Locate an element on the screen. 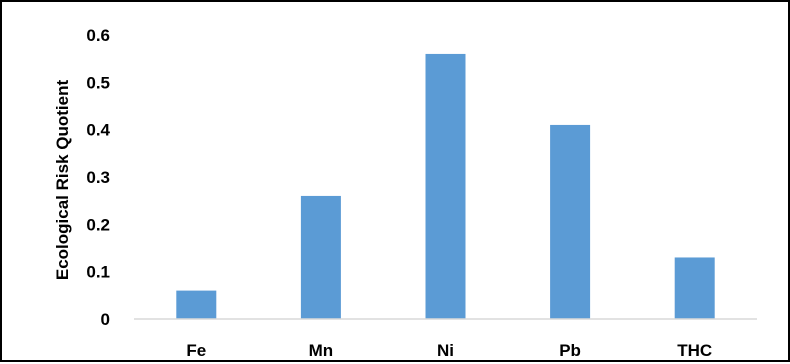  y-tick-label: 0.3 is located at coordinates (98, 177).